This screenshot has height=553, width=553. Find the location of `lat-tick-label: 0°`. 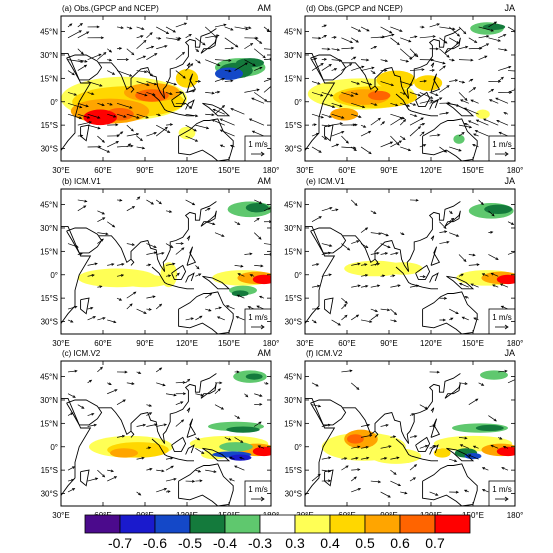

lat-tick-label: 0° is located at coordinates (54, 102).